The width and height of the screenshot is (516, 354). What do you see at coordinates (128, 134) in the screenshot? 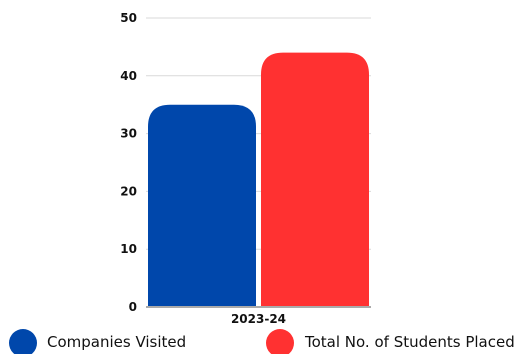
I see `y-tick-label: 30` at bounding box center [128, 134].